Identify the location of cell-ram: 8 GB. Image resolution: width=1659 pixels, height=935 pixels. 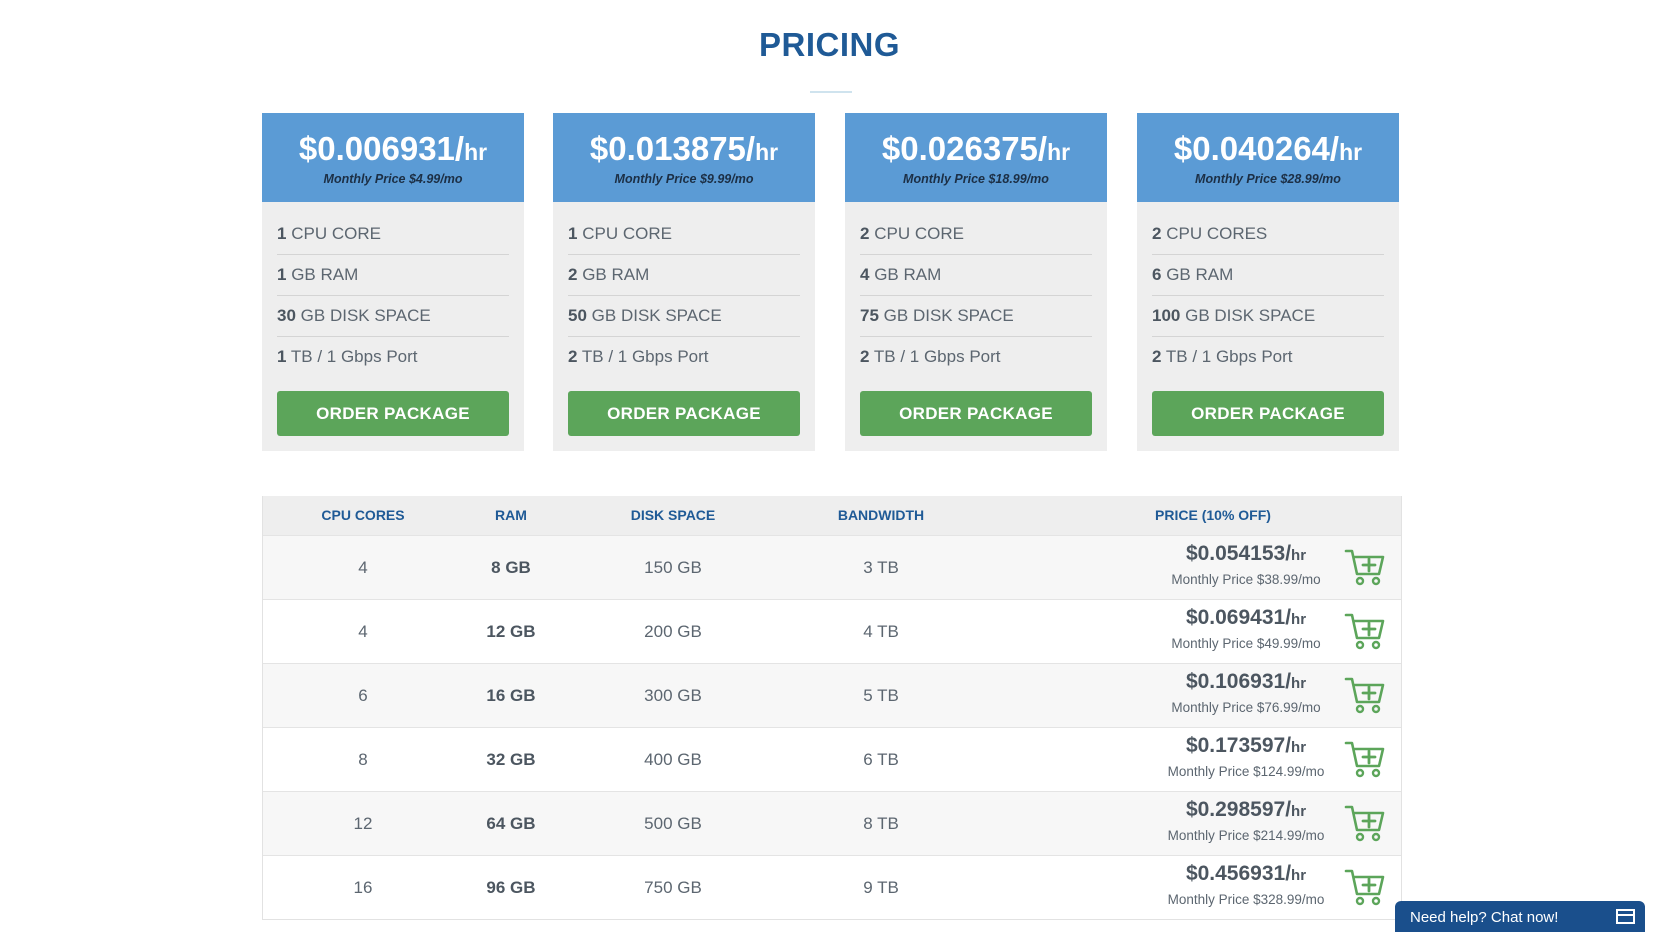
(511, 567).